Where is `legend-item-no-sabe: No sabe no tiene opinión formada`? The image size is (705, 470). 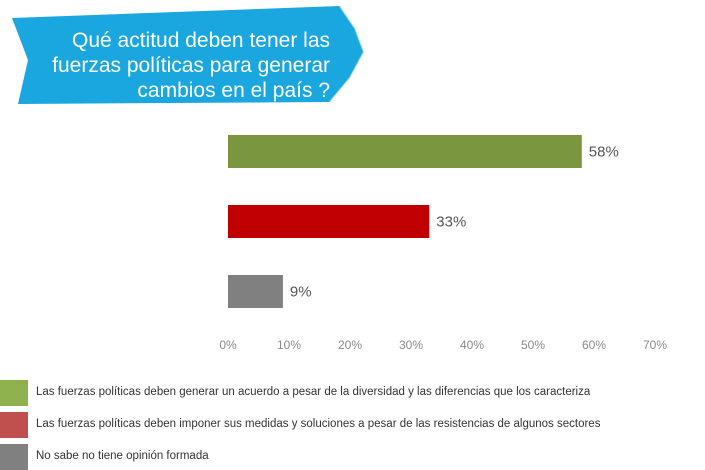
legend-item-no-sabe: No sabe no tiene opinión formada is located at coordinates (352, 457).